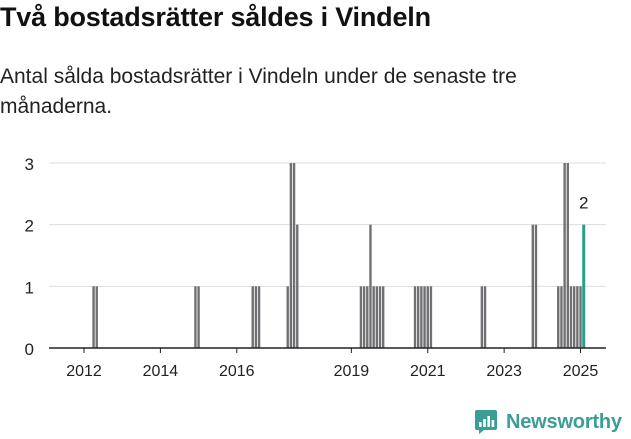  I want to click on y-tick-label: 1, so click(29, 287).